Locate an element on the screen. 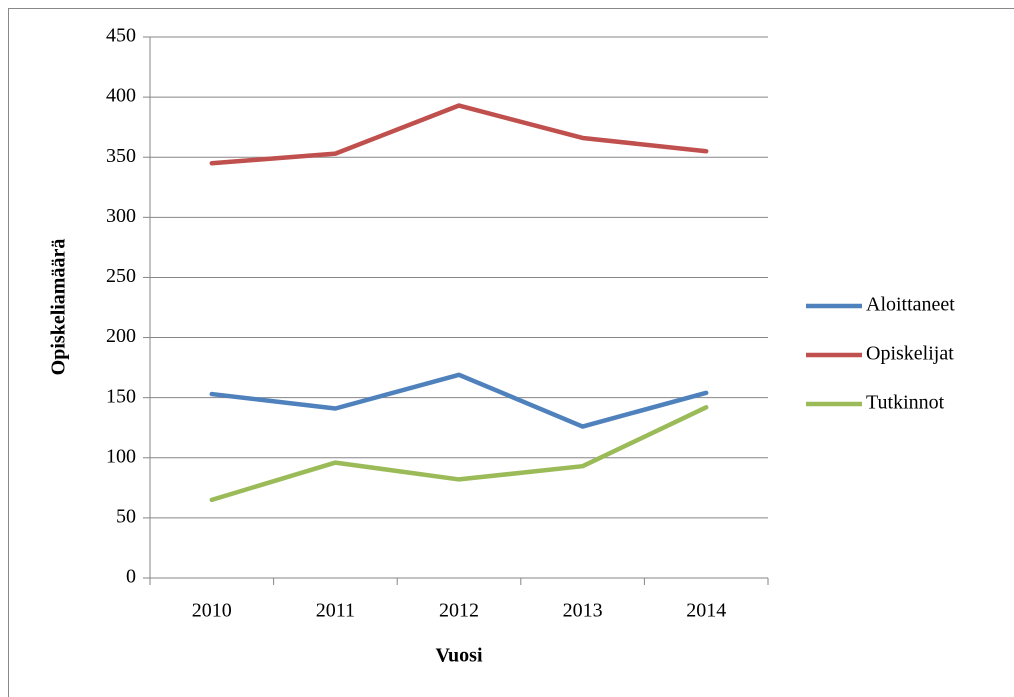 This screenshot has width=1014, height=697. y-tick-label: 300 is located at coordinates (121, 216).